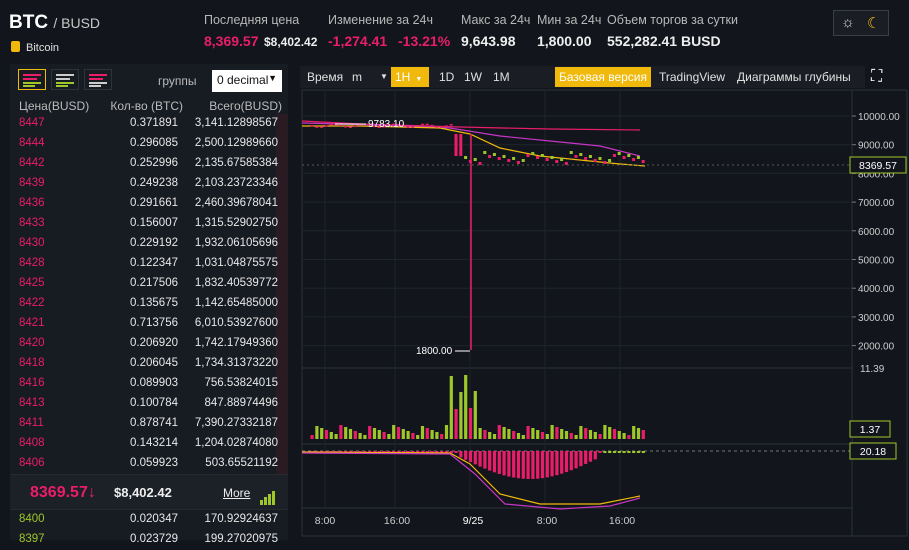 The width and height of the screenshot is (909, 550). I want to click on orderbook-row: 8430 0.229192 1,932.06105696, so click(149, 244).